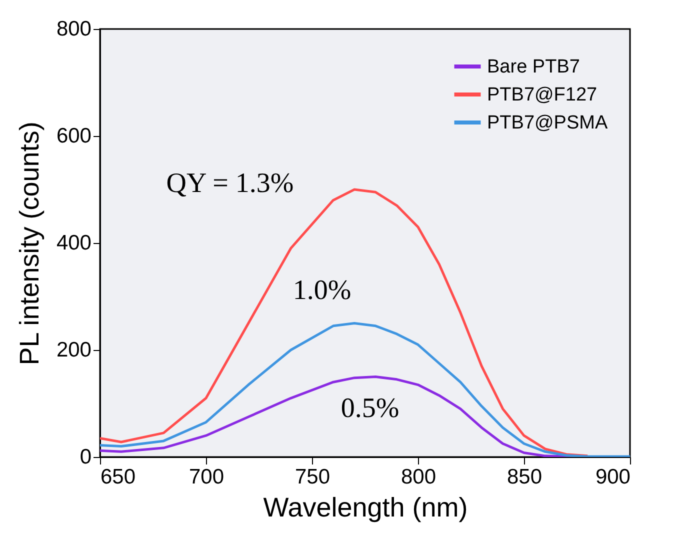  I want to click on annotation: QY = 1.3%, so click(230, 183).